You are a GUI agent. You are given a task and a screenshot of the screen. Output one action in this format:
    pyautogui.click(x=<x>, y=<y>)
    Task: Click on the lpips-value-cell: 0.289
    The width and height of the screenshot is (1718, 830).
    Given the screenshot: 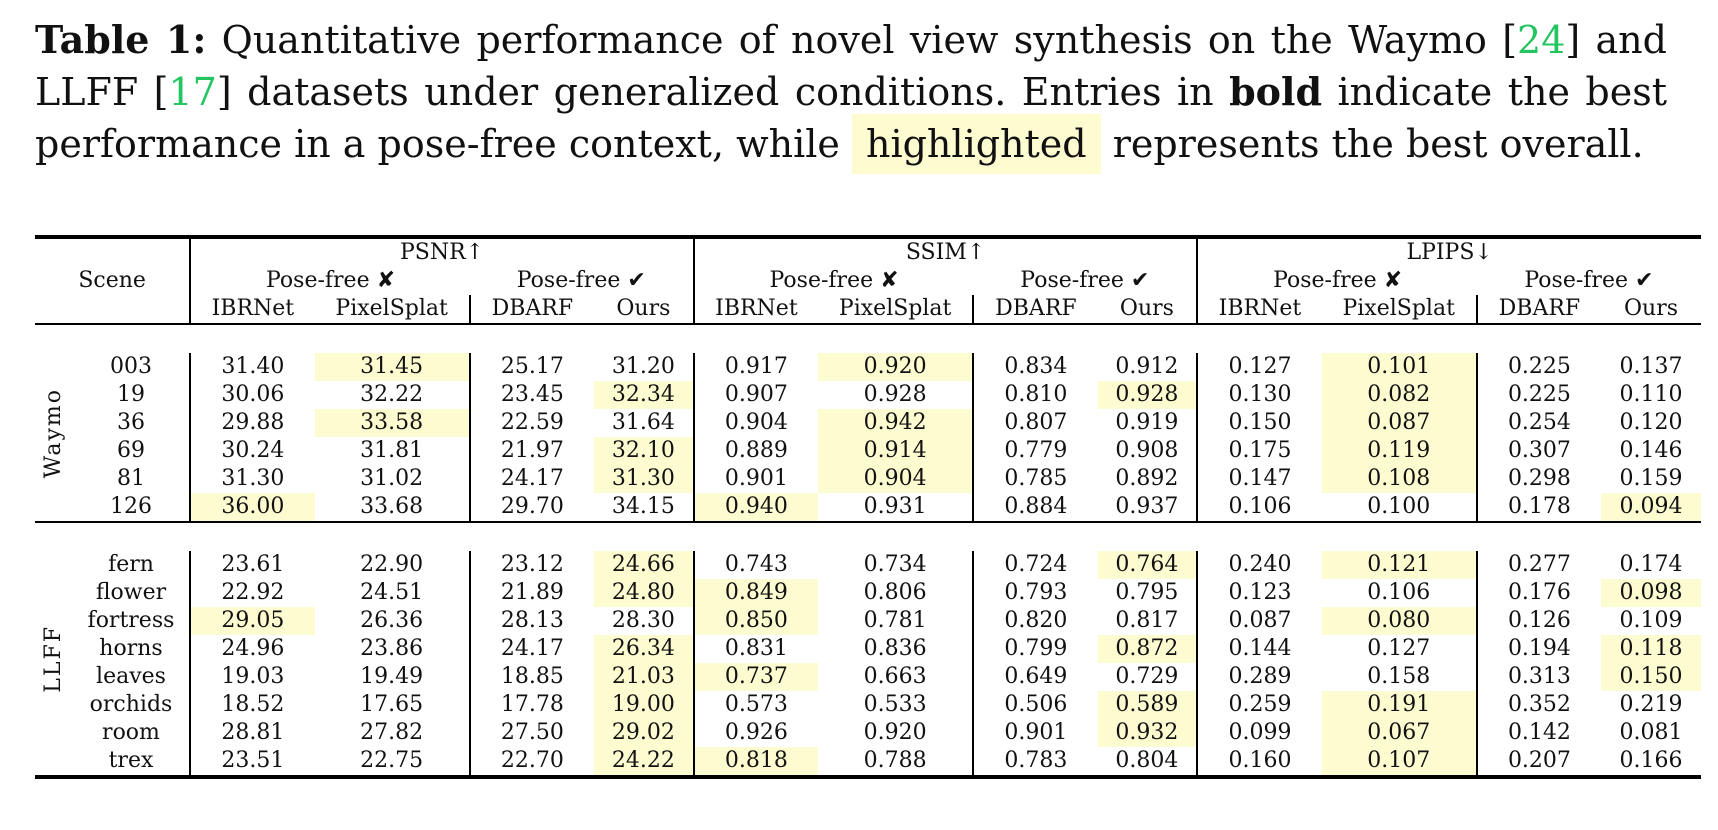 What is the action you would take?
    pyautogui.click(x=1259, y=677)
    